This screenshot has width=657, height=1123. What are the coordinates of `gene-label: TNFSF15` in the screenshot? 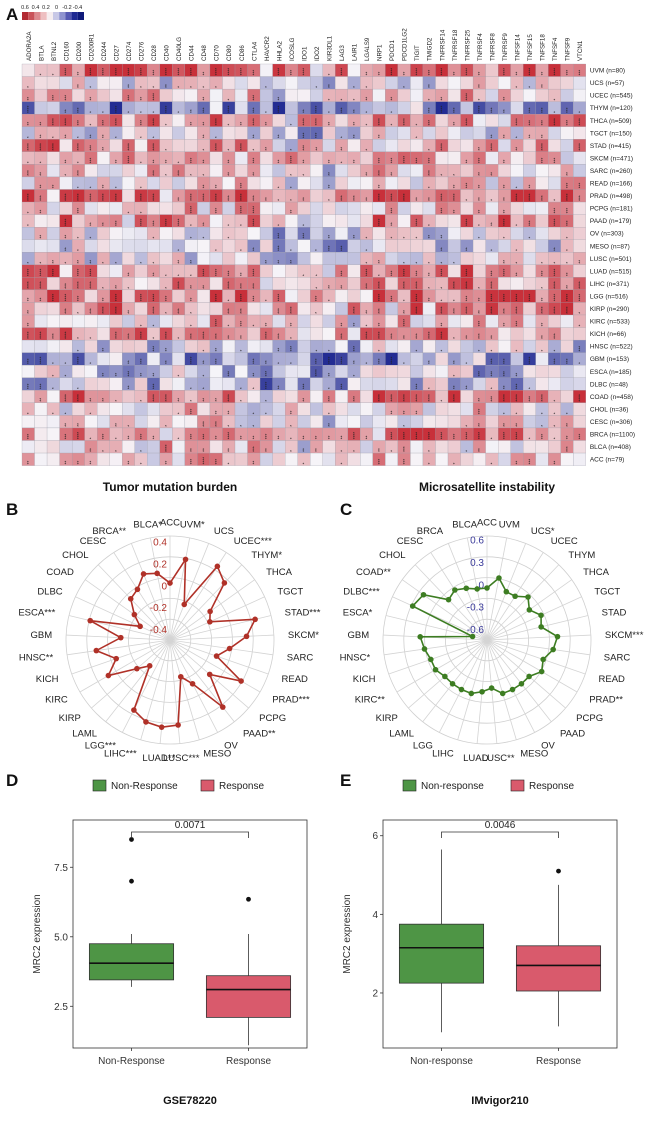 It's located at (530, 47).